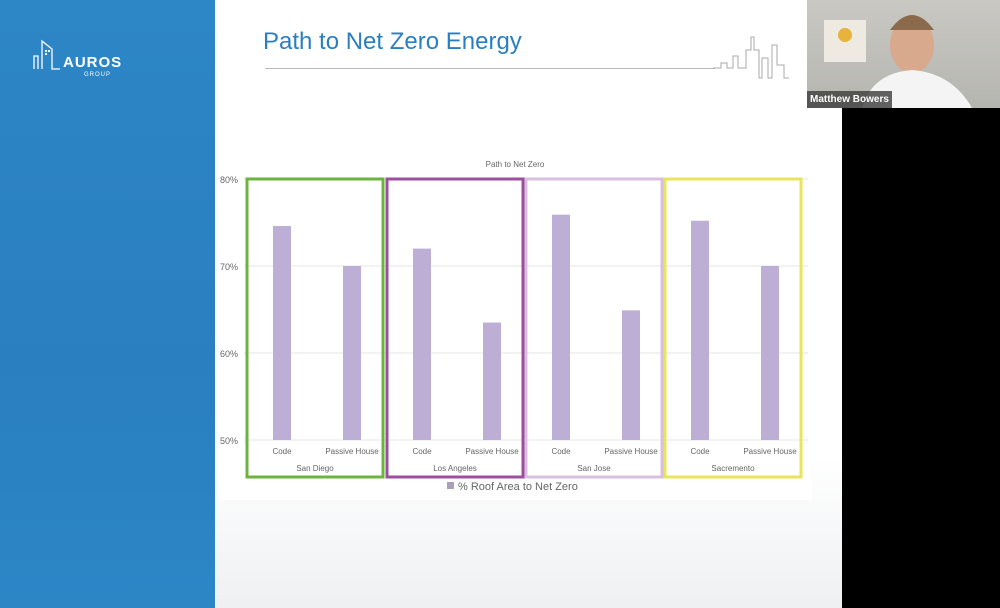 This screenshot has width=1000, height=608. I want to click on group-label: San Jose, so click(594, 468).